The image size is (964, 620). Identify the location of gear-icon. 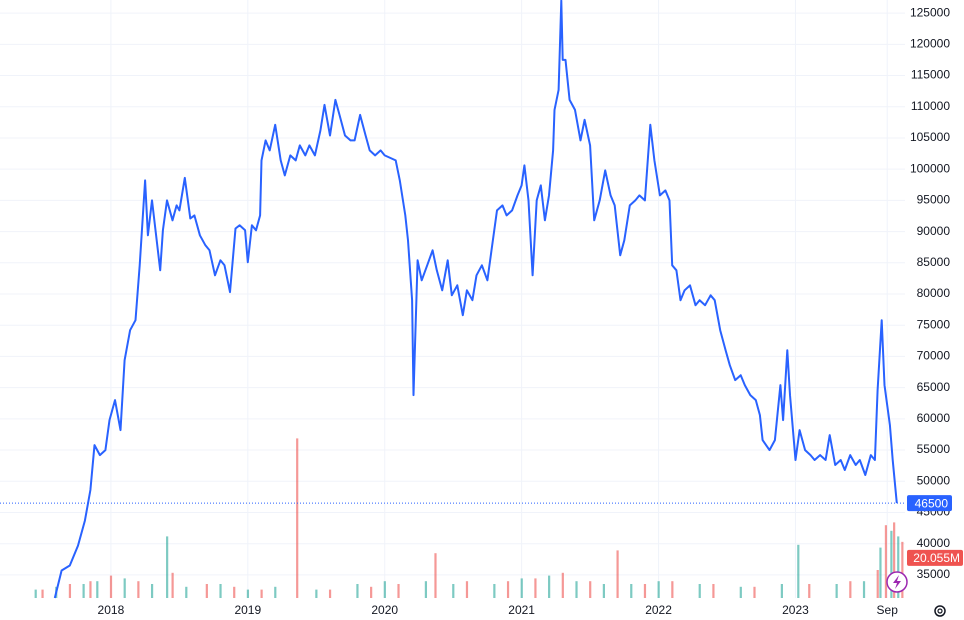
(940, 611).